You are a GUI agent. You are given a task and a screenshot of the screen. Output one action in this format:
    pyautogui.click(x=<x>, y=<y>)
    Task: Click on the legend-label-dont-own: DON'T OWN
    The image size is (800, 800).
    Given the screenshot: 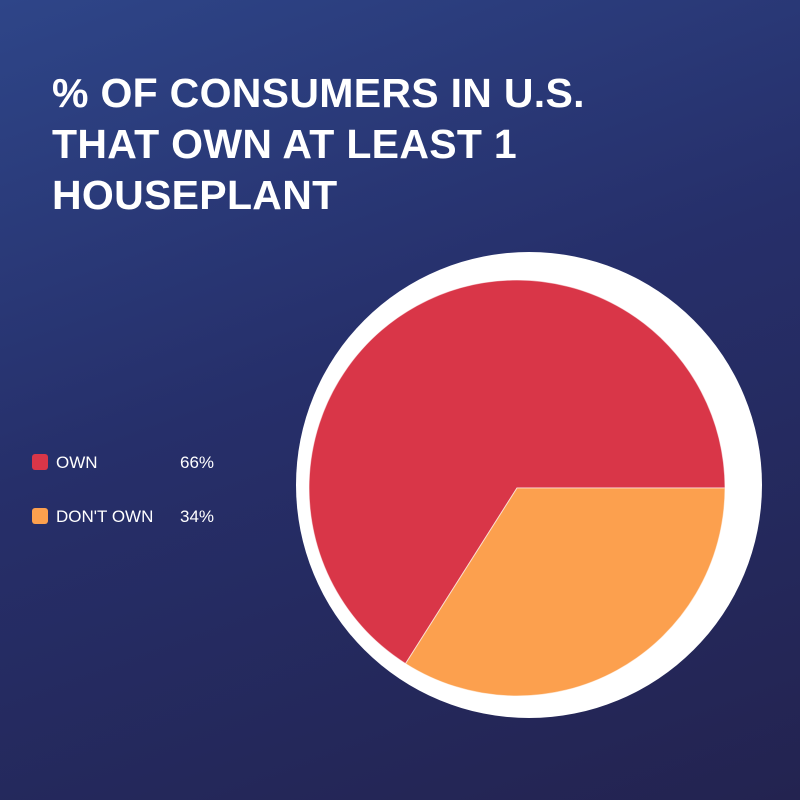 What is the action you would take?
    pyautogui.click(x=105, y=516)
    